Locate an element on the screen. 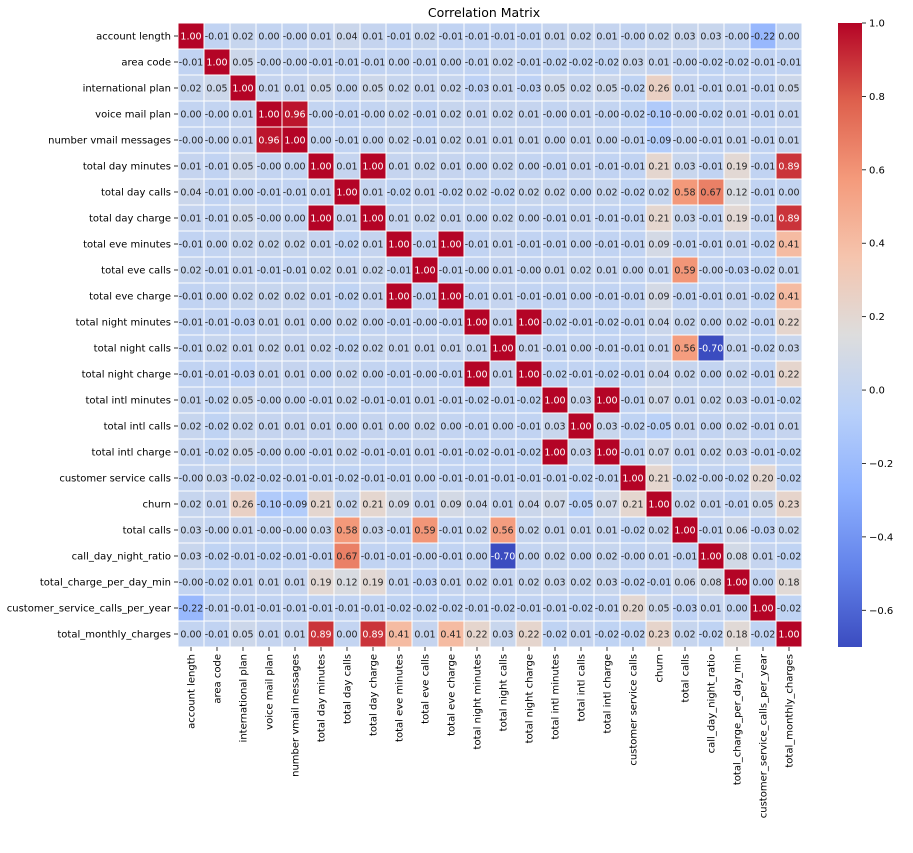 This screenshot has width=913, height=853. cell-value-label: 0.89 is located at coordinates (788, 167).